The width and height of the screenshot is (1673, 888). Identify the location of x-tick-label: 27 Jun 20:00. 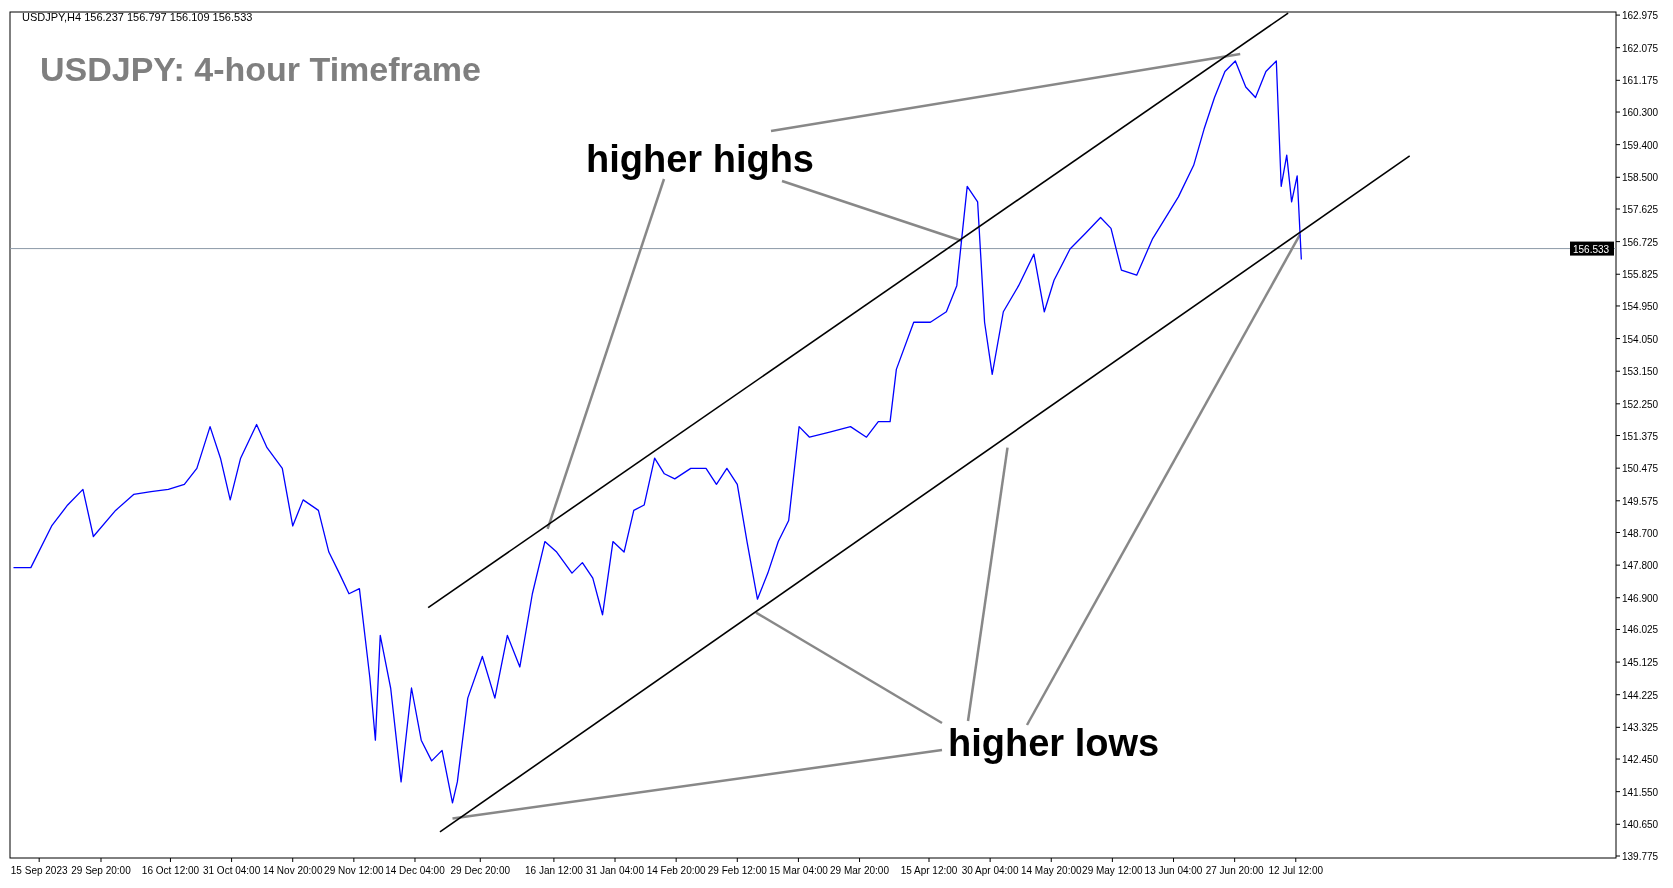
(1234, 870).